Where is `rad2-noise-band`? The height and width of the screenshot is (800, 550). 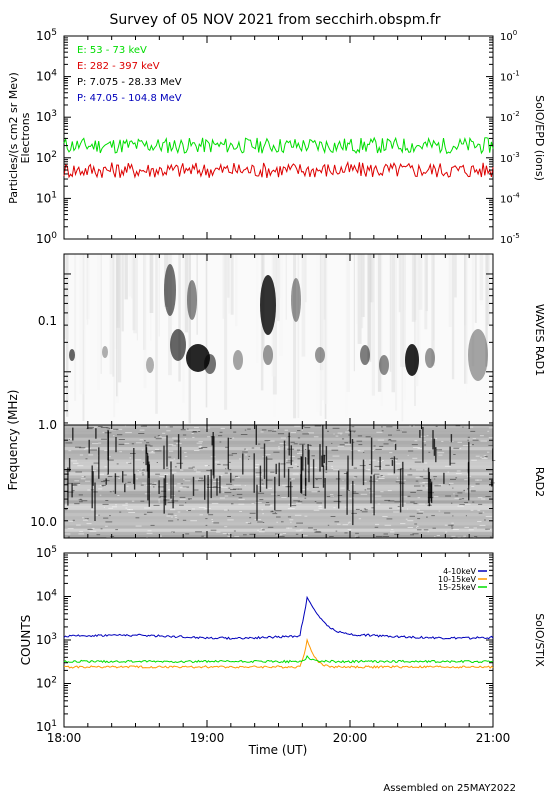
rad2-noise-band is located at coordinates (278, 433).